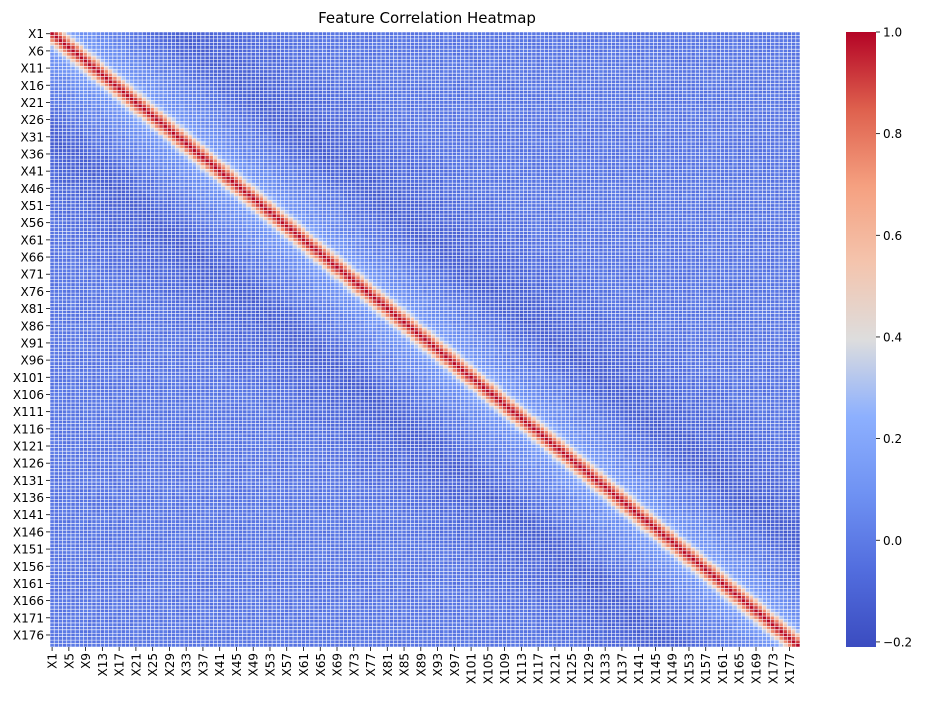 The image size is (930, 704). Describe the element at coordinates (321, 665) in the screenshot. I see `x-tick-label: X65` at that location.